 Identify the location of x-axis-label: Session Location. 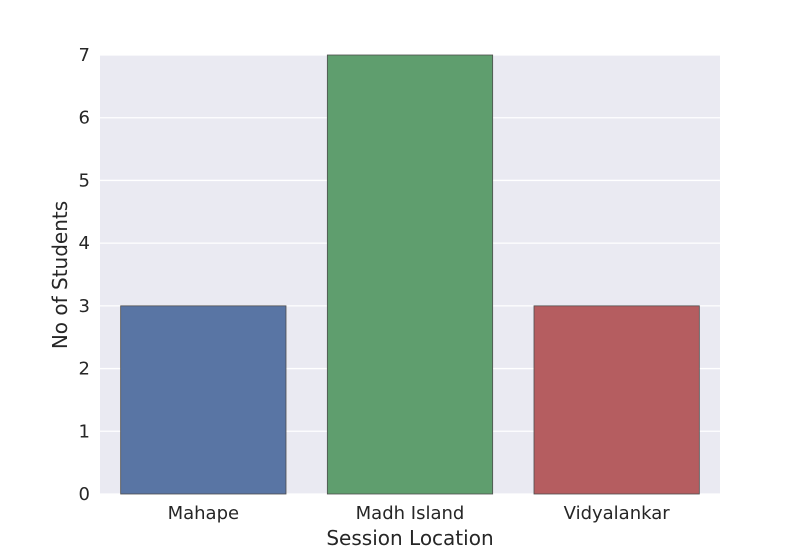
(409, 538).